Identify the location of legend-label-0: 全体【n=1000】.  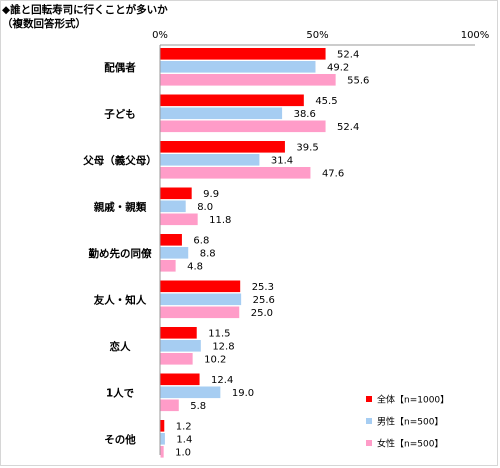
(413, 400).